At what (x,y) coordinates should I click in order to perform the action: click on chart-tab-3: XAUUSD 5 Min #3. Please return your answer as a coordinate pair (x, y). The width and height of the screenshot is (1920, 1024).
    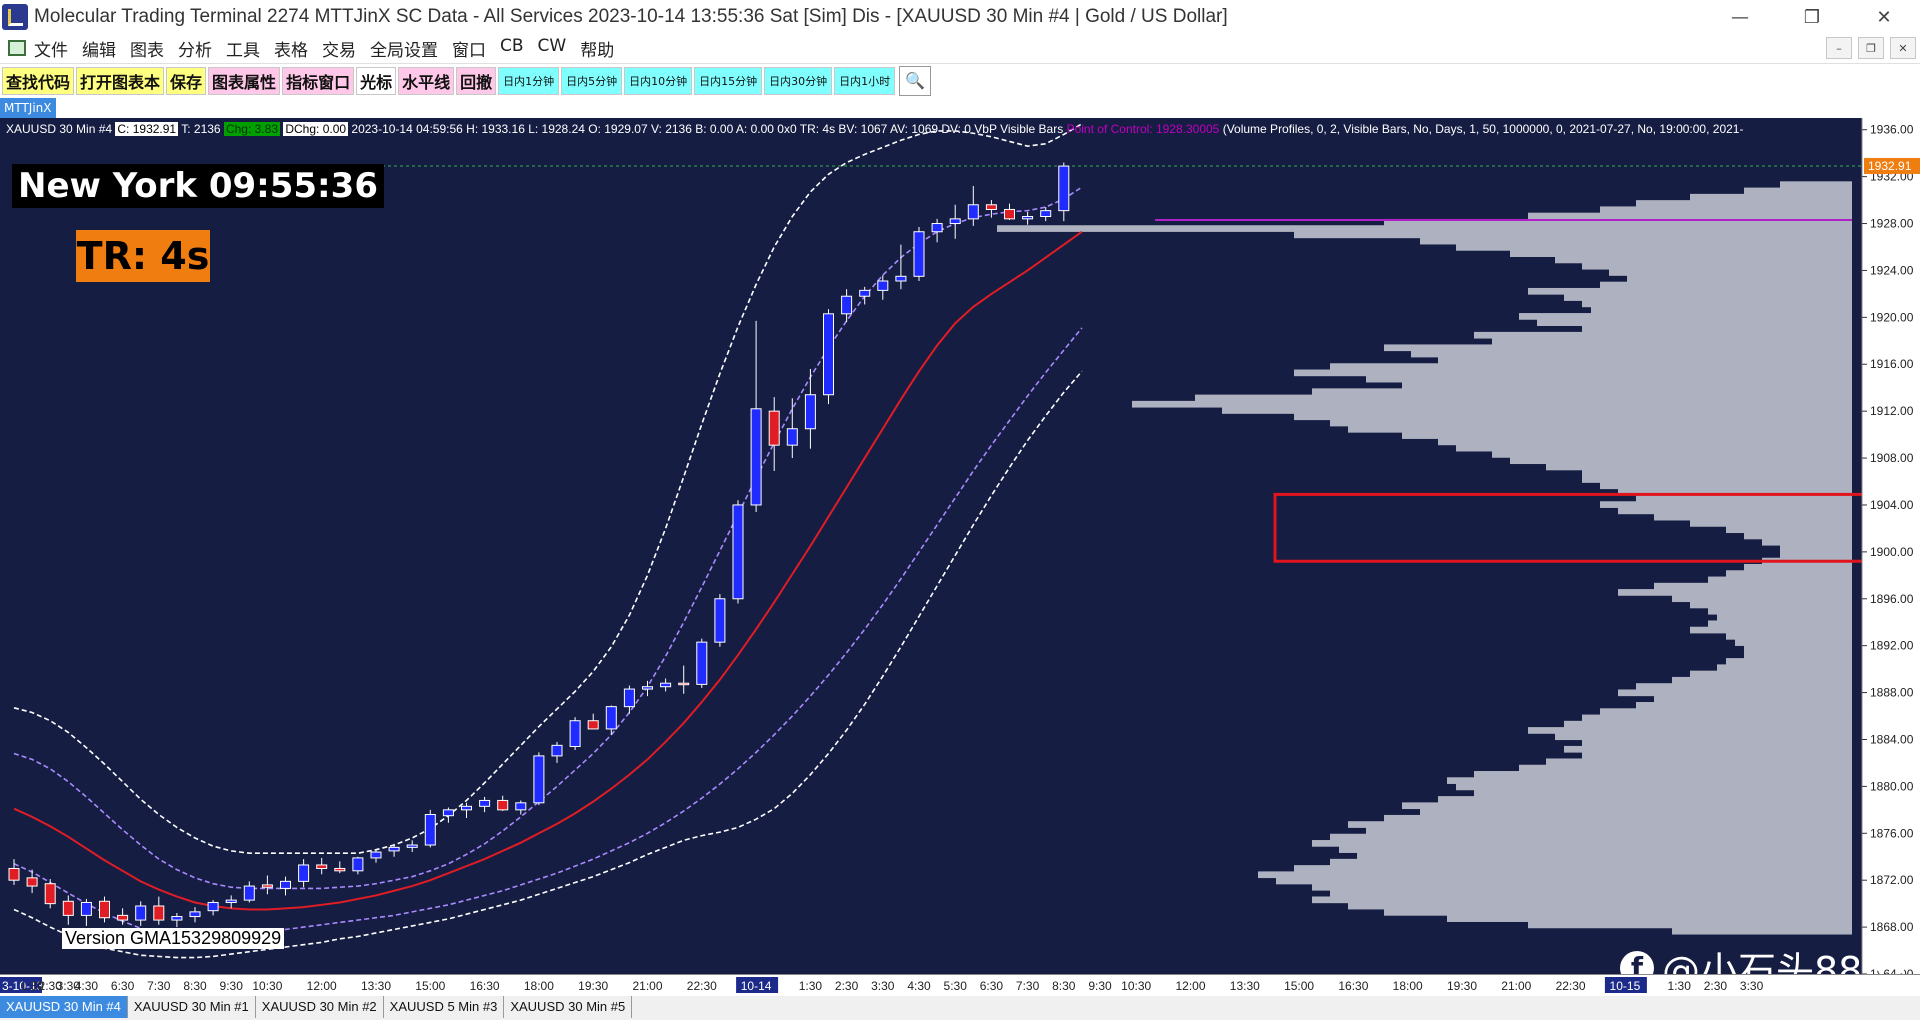
    Looking at the image, I should click on (444, 1007).